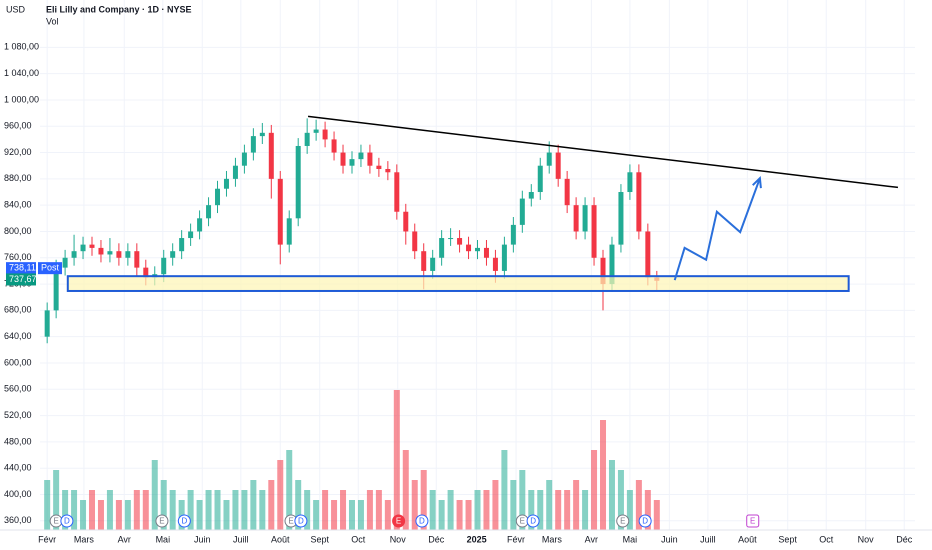  I want to click on trendline, so click(603, 152).